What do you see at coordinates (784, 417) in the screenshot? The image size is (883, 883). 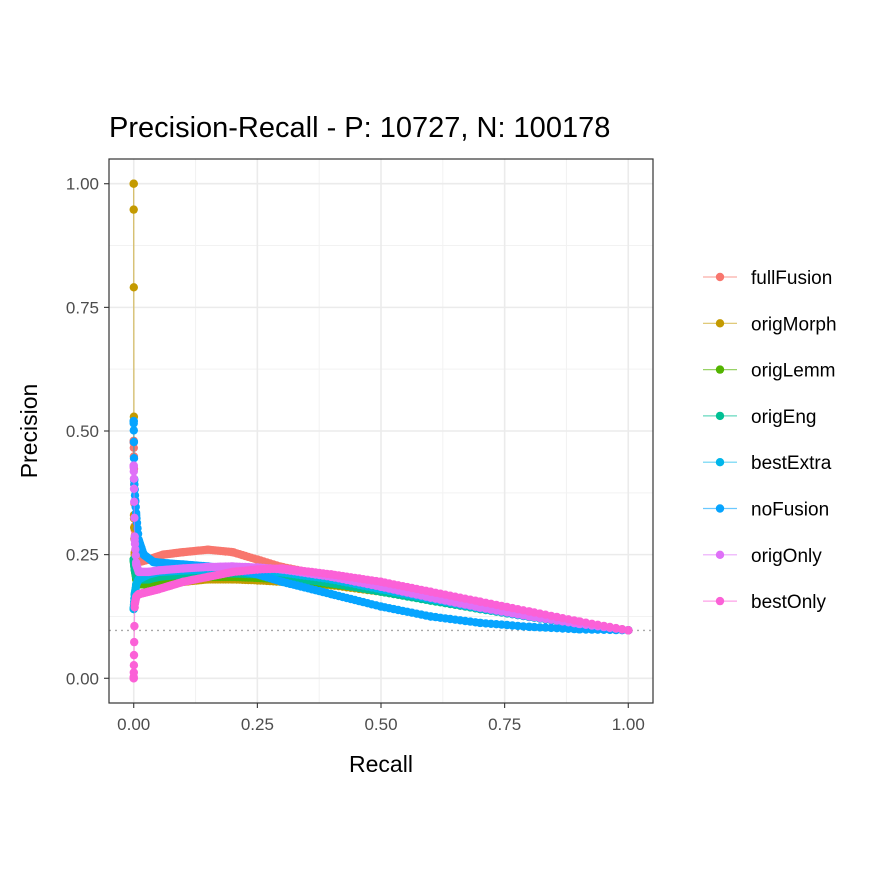 I see `legend-label: origEng` at bounding box center [784, 417].